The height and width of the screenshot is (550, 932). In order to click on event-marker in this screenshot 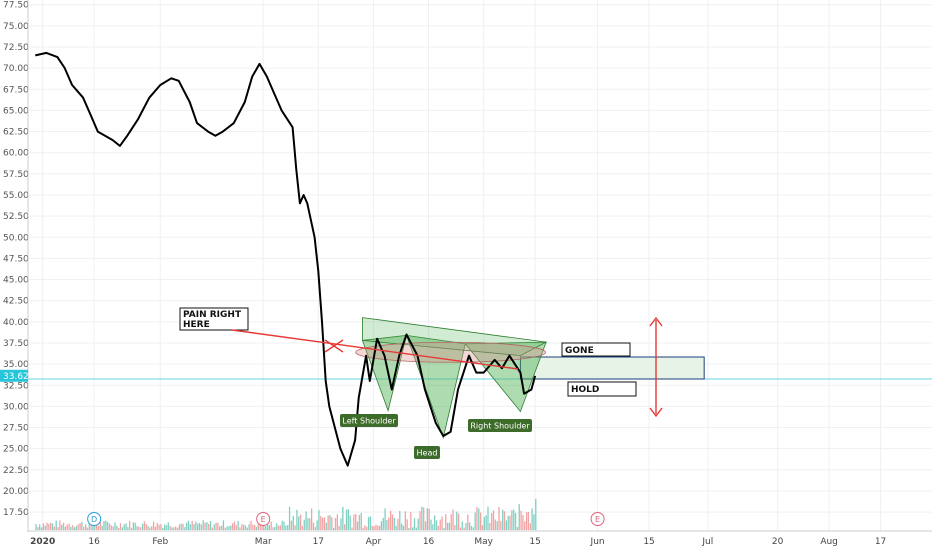, I will do `click(94, 519)`.